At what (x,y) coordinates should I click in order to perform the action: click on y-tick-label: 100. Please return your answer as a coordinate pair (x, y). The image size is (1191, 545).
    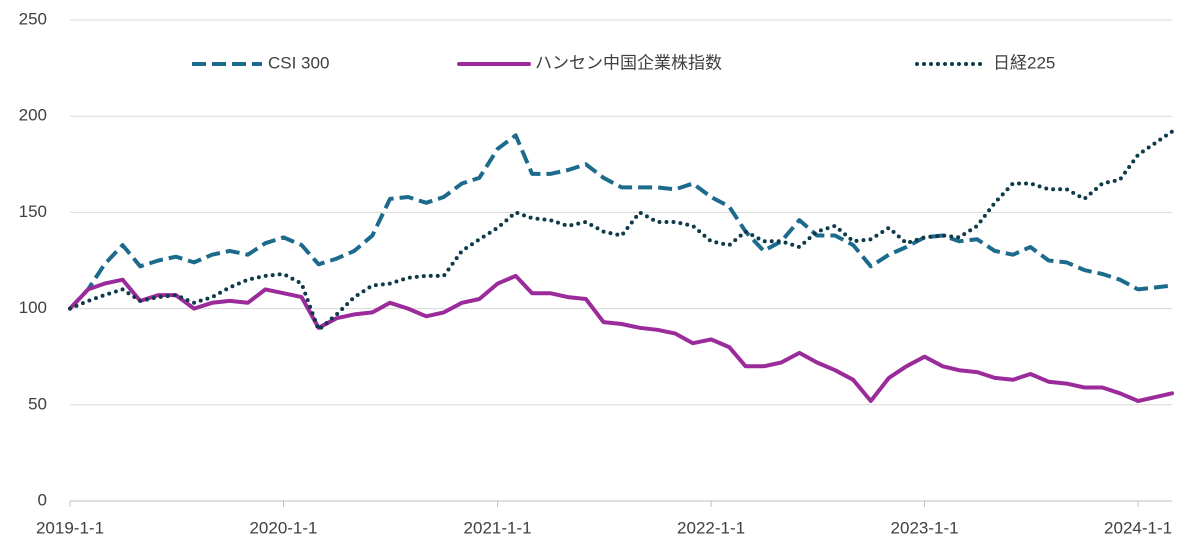
    Looking at the image, I should click on (33, 307).